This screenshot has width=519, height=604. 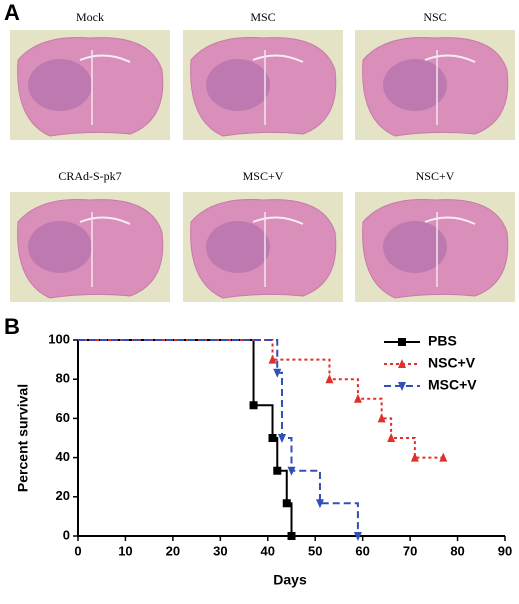 What do you see at coordinates (89, 176) in the screenshot?
I see `image-caption: CRAd-S-pk7` at bounding box center [89, 176].